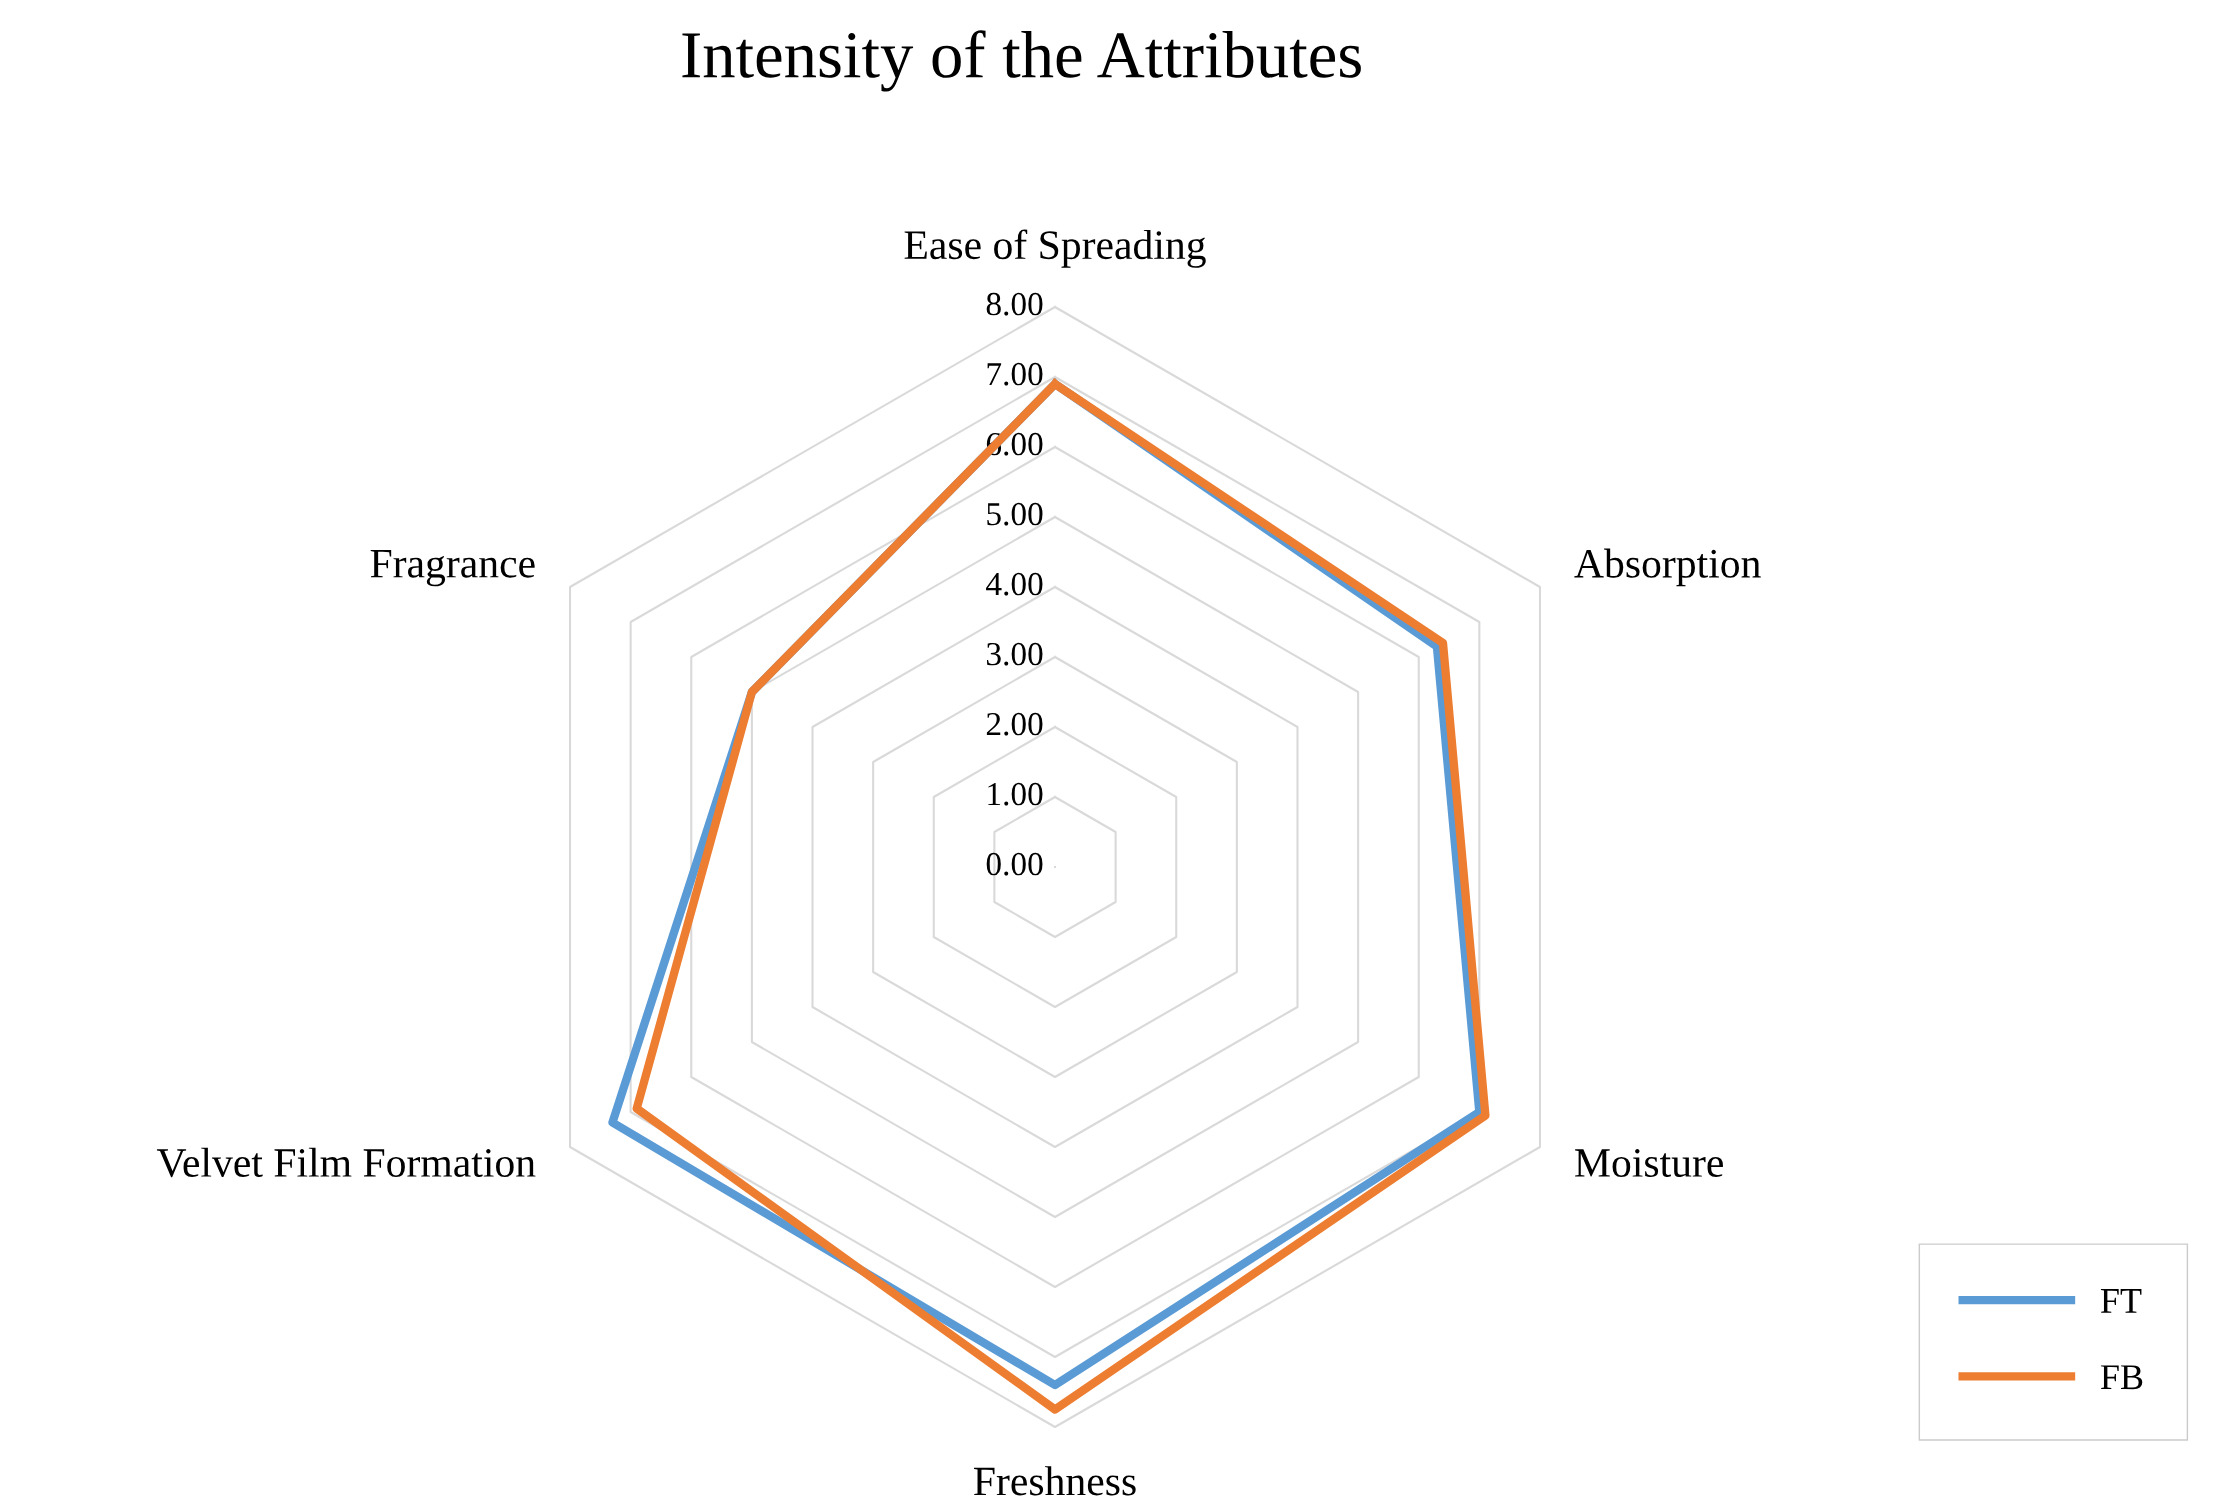 The width and height of the screenshot is (2221, 1511). I want to click on spoke-label: Ease of Spreading, so click(1055, 248).